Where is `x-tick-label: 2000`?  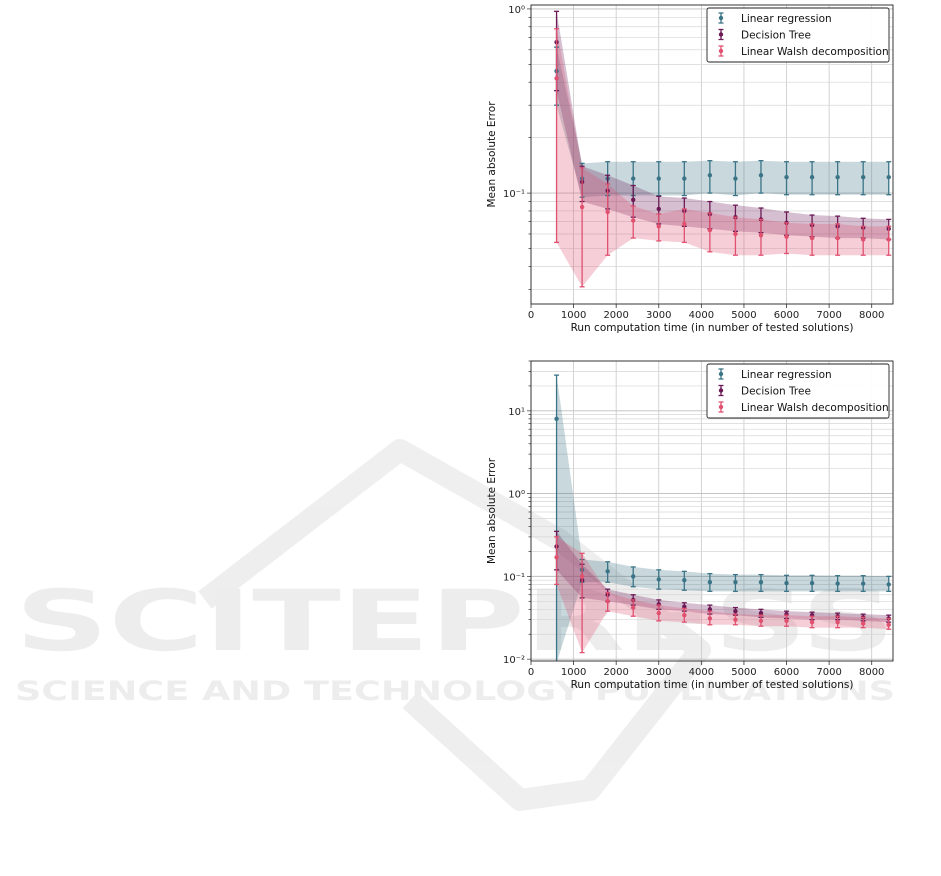
x-tick-label: 2000 is located at coordinates (615, 315).